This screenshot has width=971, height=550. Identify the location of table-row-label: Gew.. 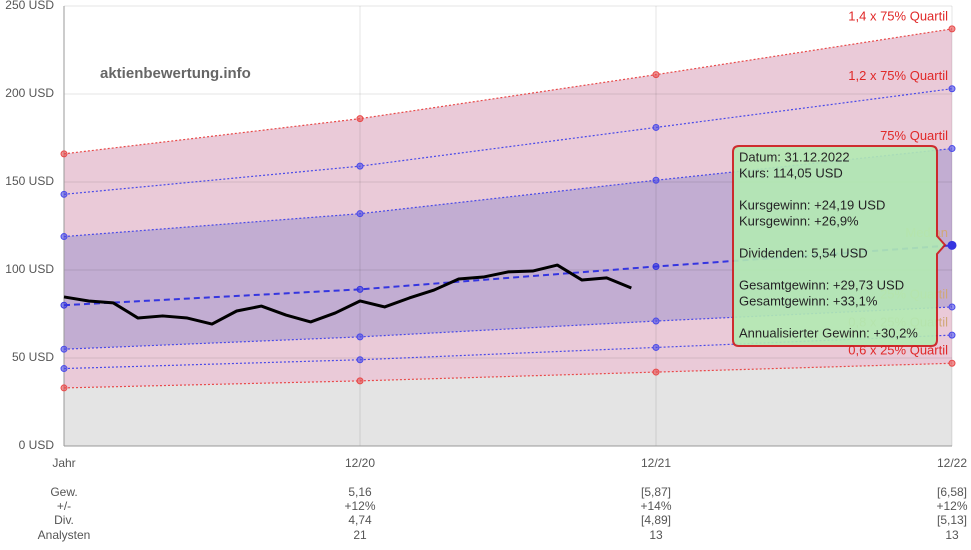
(63, 492).